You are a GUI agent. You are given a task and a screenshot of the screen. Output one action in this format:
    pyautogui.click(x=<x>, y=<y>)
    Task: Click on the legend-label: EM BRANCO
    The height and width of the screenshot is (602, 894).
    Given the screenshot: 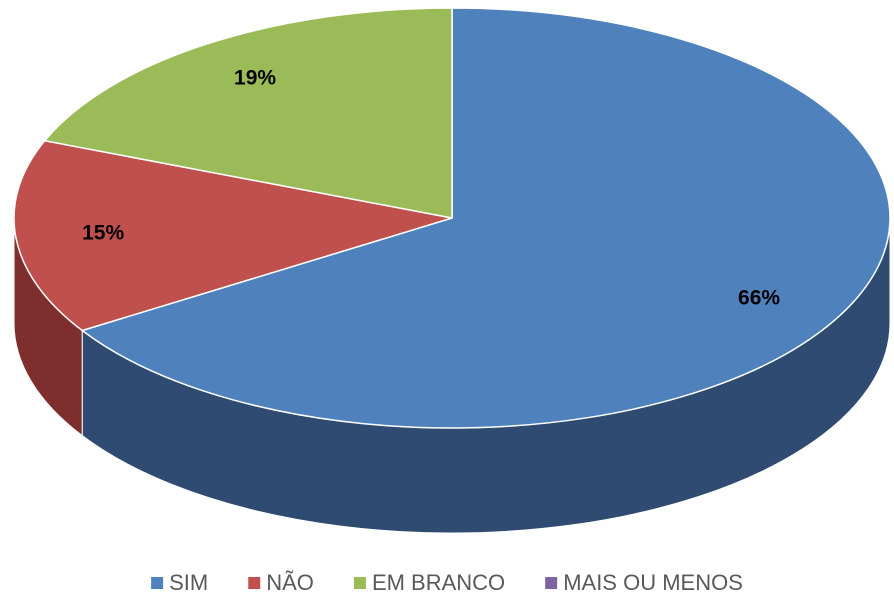 What is the action you would take?
    pyautogui.click(x=438, y=582)
    